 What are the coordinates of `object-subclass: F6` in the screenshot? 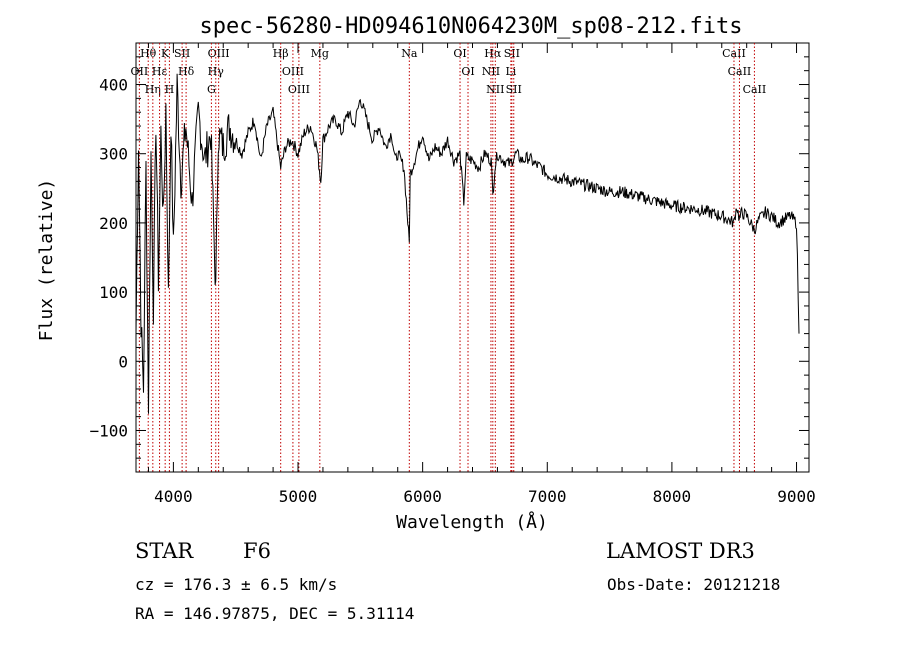 It's located at (257, 551).